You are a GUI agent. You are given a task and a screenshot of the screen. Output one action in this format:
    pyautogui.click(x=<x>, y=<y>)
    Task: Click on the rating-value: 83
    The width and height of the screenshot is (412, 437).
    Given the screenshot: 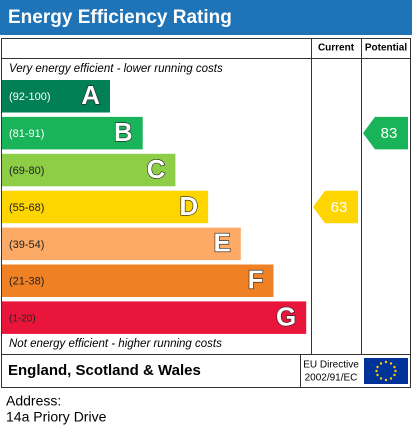 What is the action you would take?
    pyautogui.click(x=389, y=133)
    